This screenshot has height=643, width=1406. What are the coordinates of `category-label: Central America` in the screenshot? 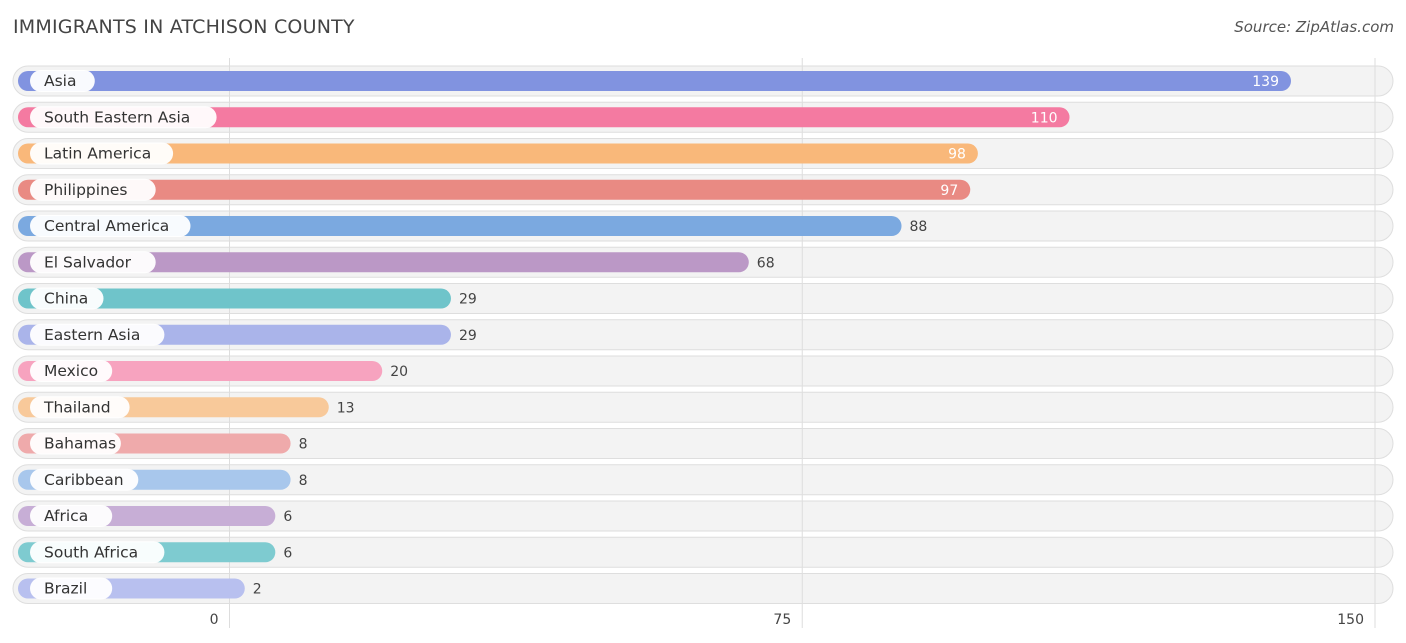 It's located at (106, 226).